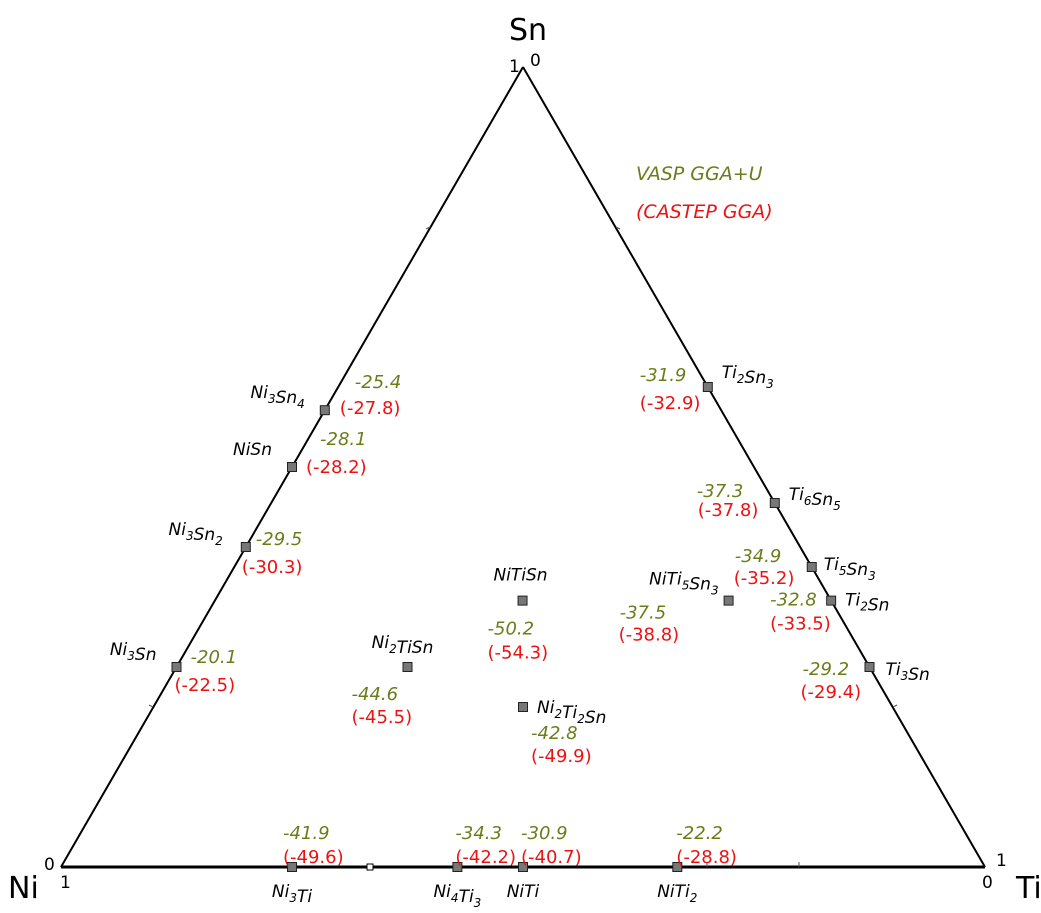  Describe the element at coordinates (133, 652) in the screenshot. I see `phase-name-ni3sn: Ni3Sn` at that location.